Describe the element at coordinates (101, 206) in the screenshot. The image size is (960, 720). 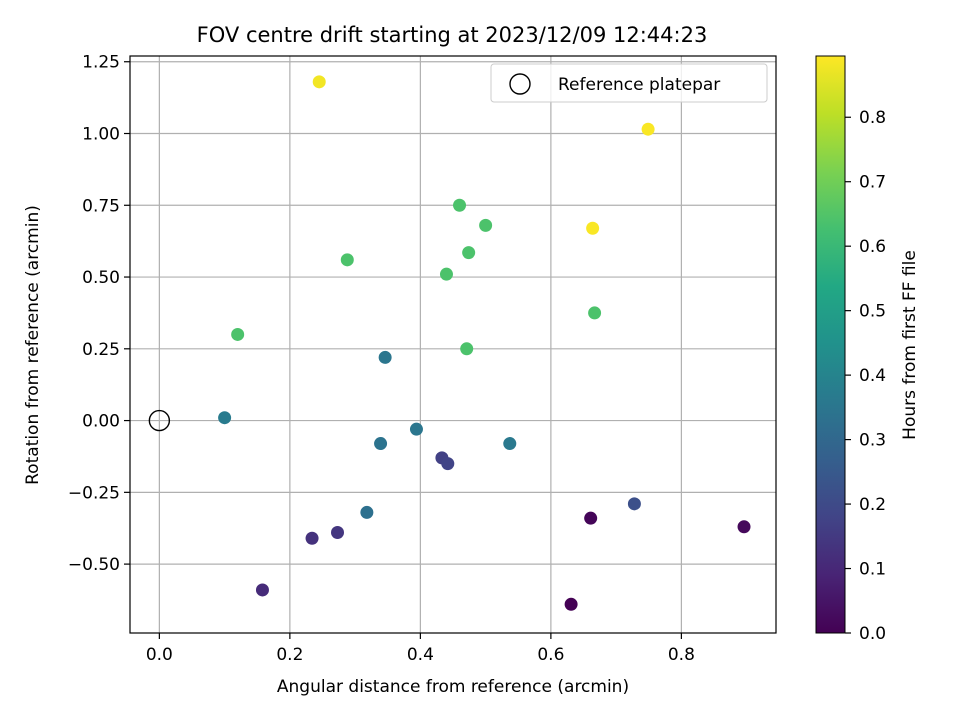
I see `y-tick-label: 0.75` at that location.